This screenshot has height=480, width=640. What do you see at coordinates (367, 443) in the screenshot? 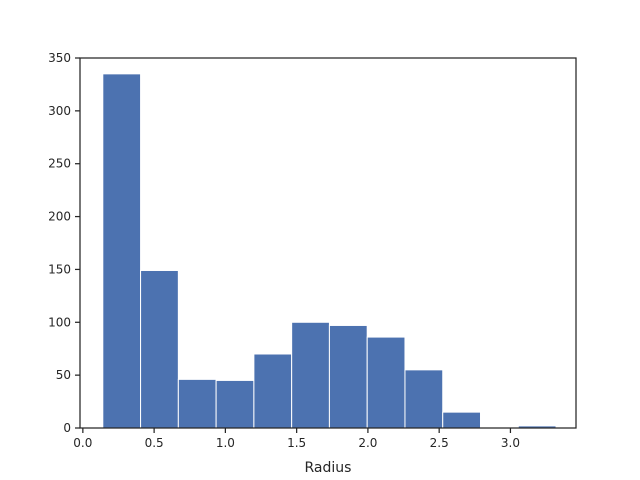
I see `x-tick-label: 2.0` at bounding box center [367, 443].